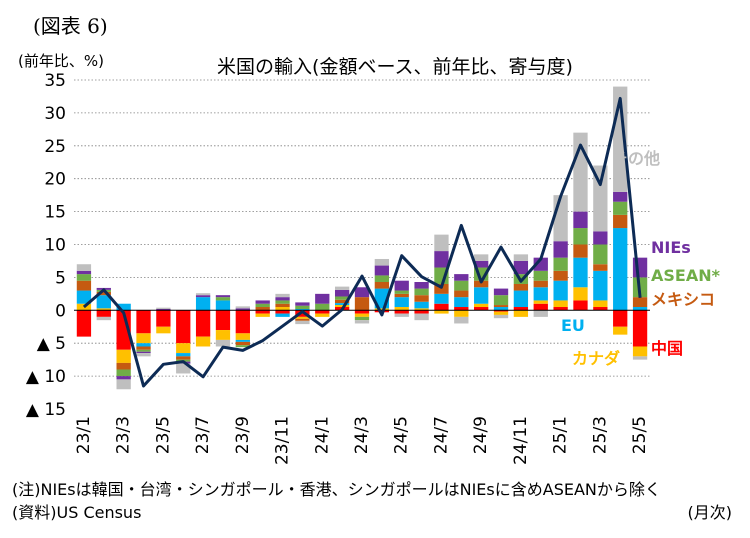 This screenshot has width=750, height=538. What do you see at coordinates (55, 246) in the screenshot?
I see `y-tick-label: 10` at bounding box center [55, 246].